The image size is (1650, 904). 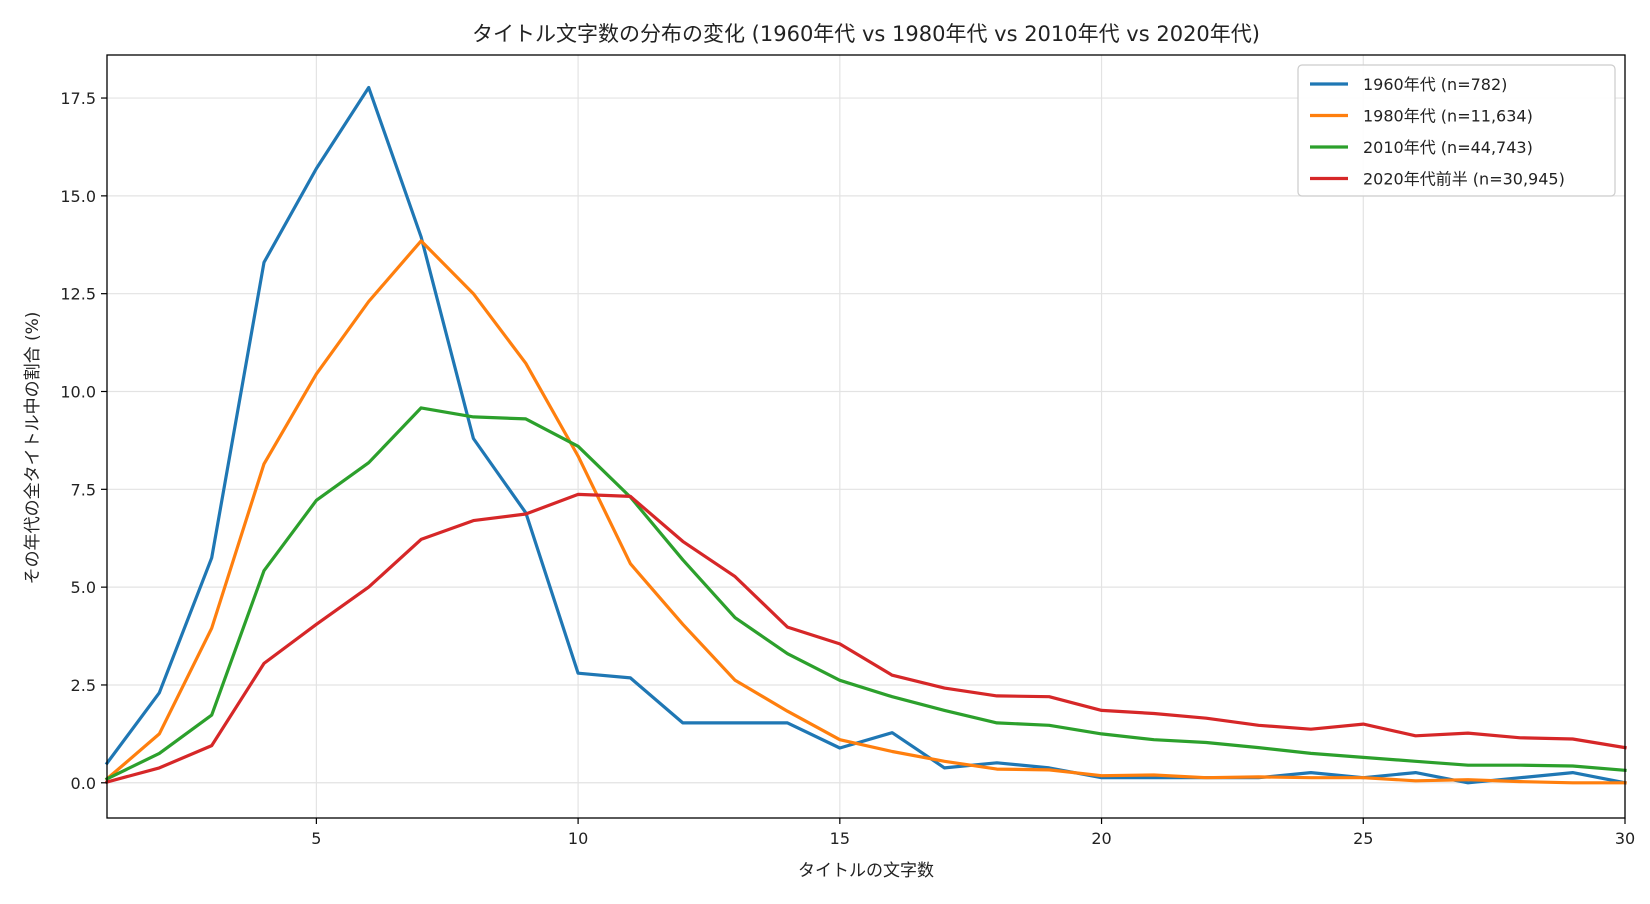 I want to click on y-tick-label-3: 7.5, so click(x=83, y=489).